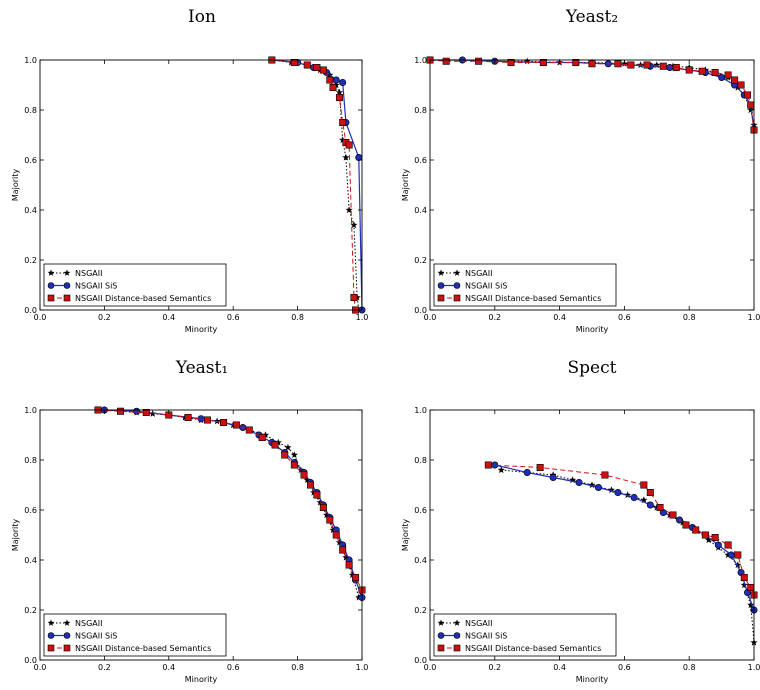 Image resolution: width=760 pixels, height=690 pixels. Describe the element at coordinates (202, 17) in the screenshot. I see `chart-title: Ion` at that location.